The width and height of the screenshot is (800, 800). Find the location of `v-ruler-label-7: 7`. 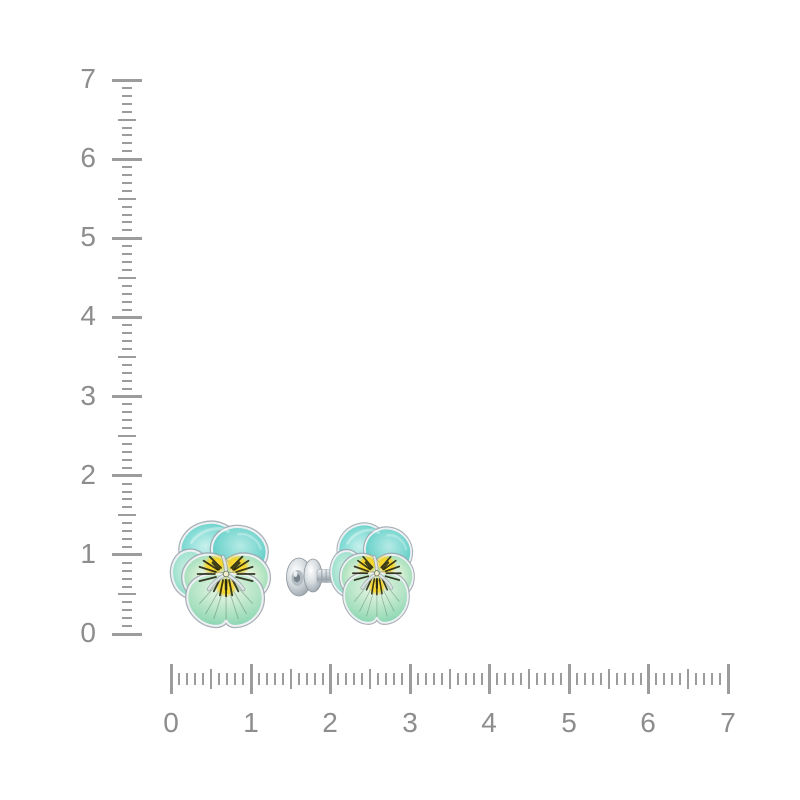

v-ruler-label-7: 7 is located at coordinates (88, 78).